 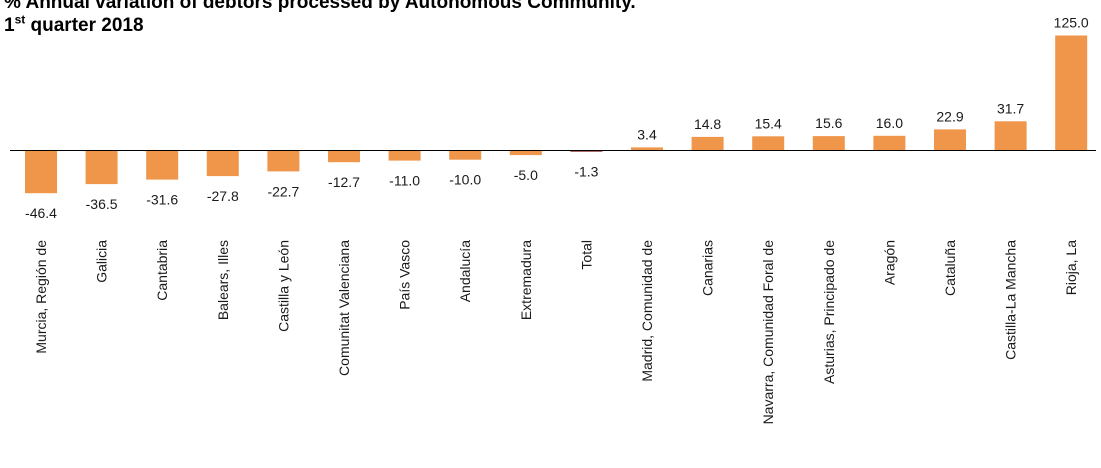 What do you see at coordinates (828, 143) in the screenshot?
I see `bar-asturias-principado-de` at bounding box center [828, 143].